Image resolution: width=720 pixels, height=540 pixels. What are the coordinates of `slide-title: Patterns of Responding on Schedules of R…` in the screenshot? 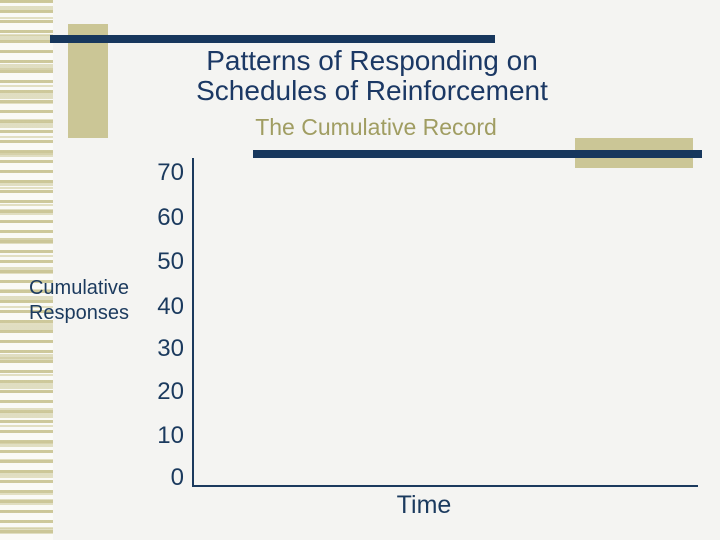 It's located at (372, 75).